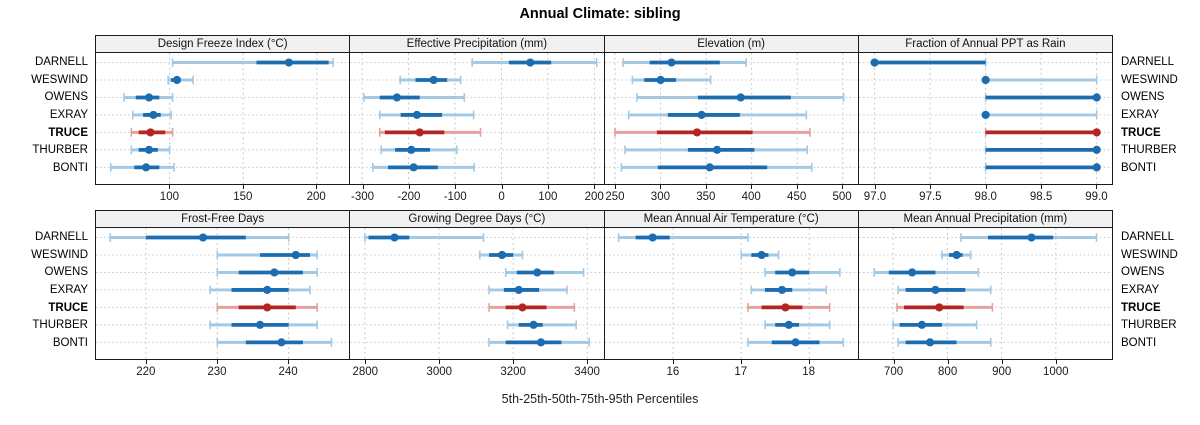 The image size is (1200, 425). I want to click on chart-title: Annual Climate: sibling, so click(600, 14).